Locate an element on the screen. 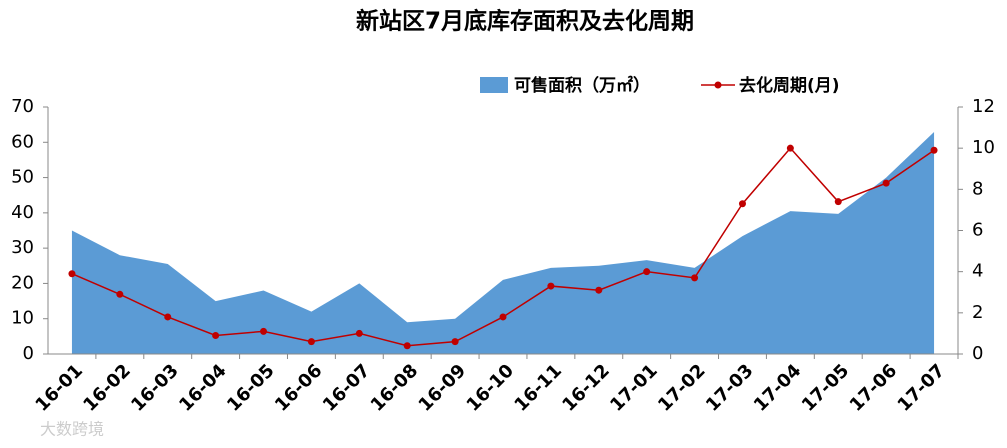  y-tick-label: 60 is located at coordinates (22, 141).